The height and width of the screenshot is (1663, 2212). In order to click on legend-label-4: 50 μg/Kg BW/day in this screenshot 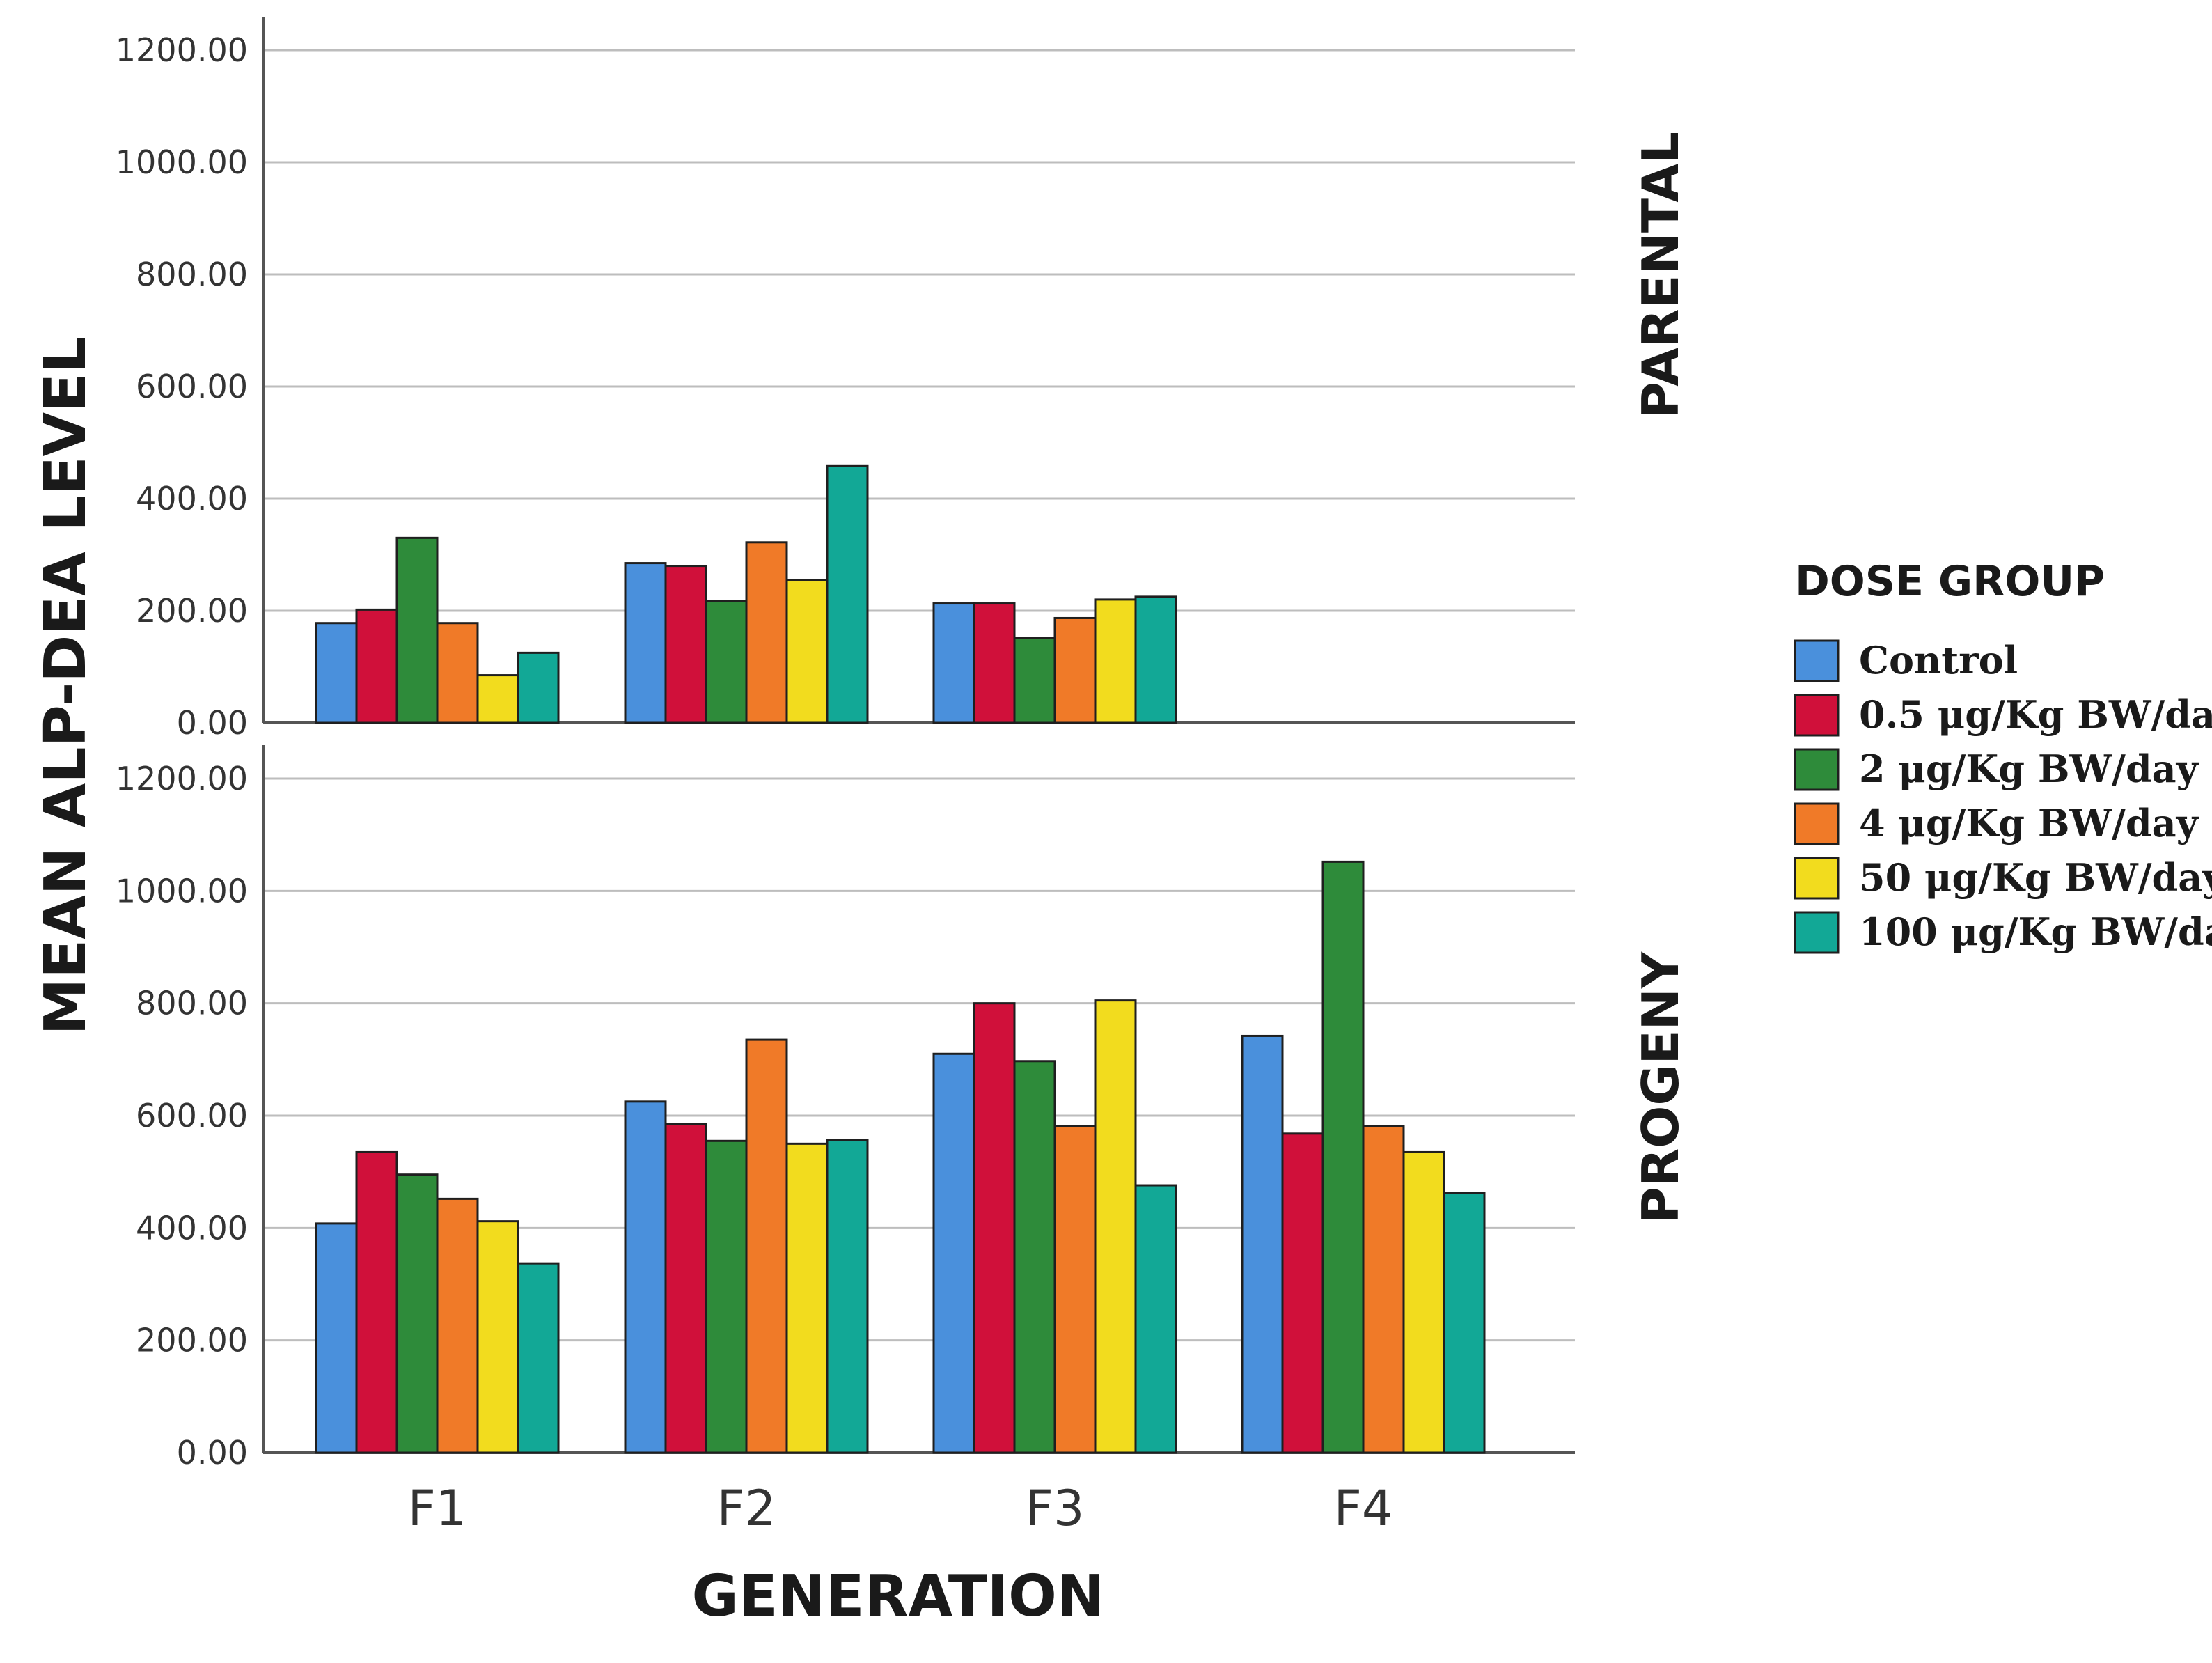, I will do `click(2036, 877)`.